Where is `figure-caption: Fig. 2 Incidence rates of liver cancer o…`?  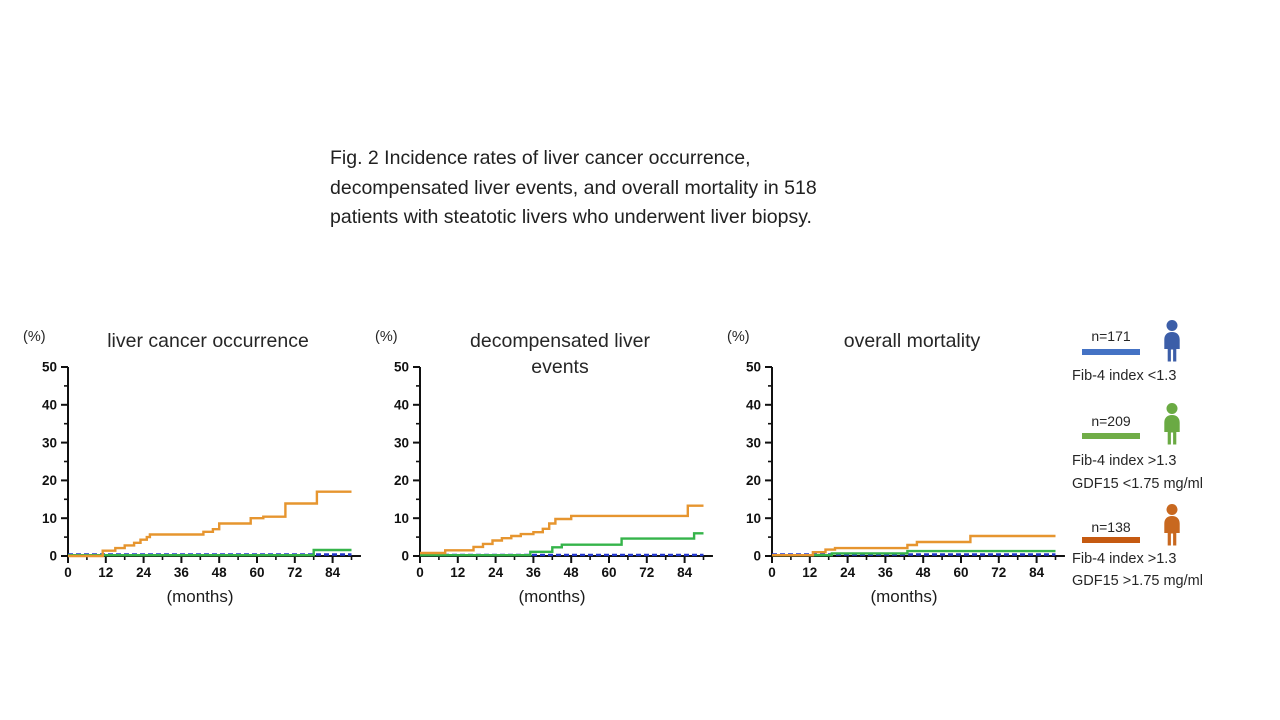 figure-caption: Fig. 2 Incidence rates of liver cancer o… is located at coordinates (573, 187).